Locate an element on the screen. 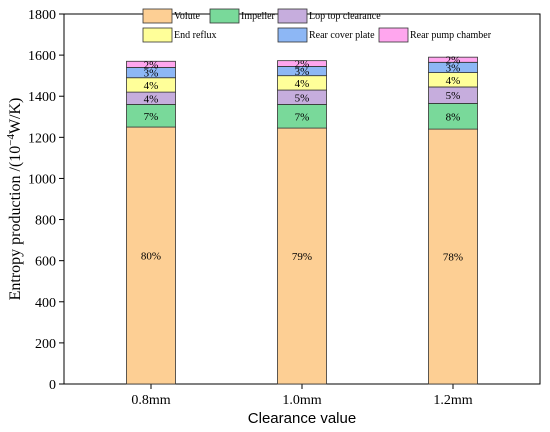 The width and height of the screenshot is (550, 432). segment-label: 80% is located at coordinates (151, 257).